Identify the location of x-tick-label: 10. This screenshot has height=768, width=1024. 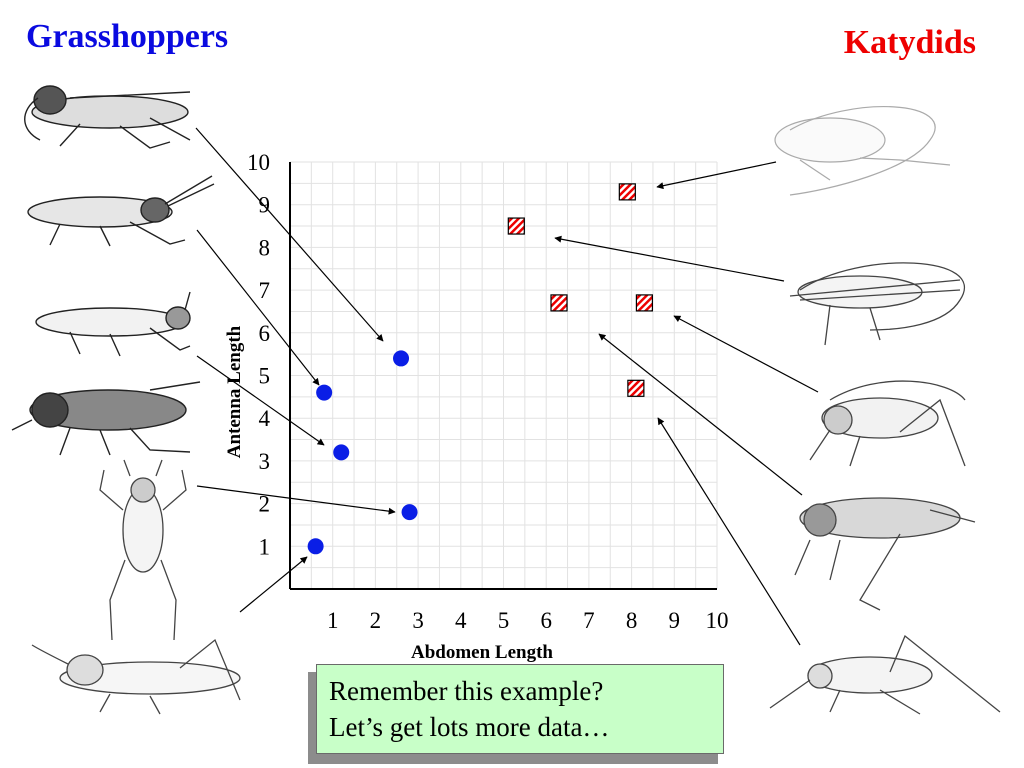
(717, 620).